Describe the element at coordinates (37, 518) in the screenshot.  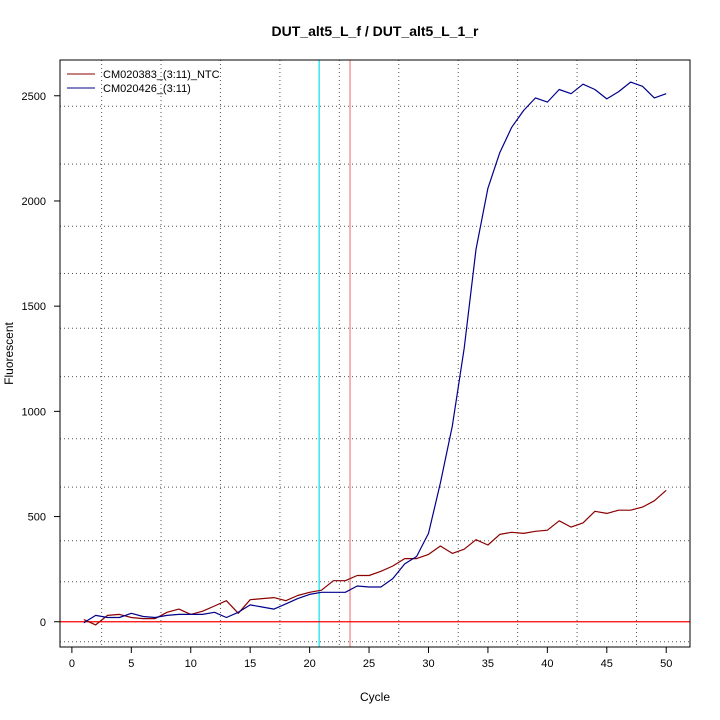
I see `y-tick-label: 500` at that location.